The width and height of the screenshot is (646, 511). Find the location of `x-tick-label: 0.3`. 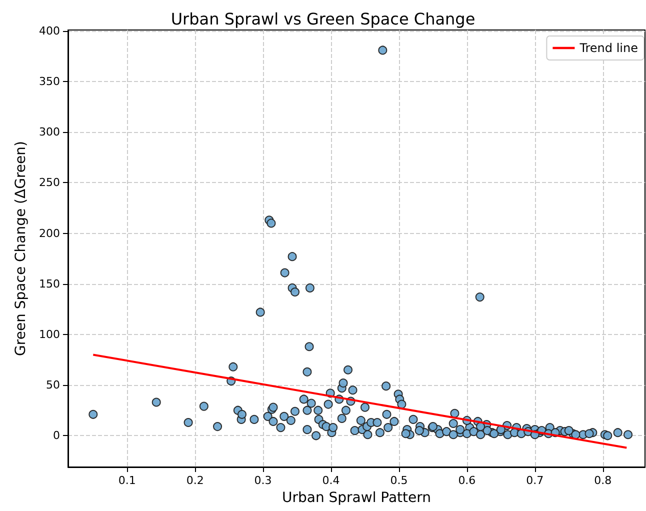

x-tick-label: 0.3 is located at coordinates (263, 480).